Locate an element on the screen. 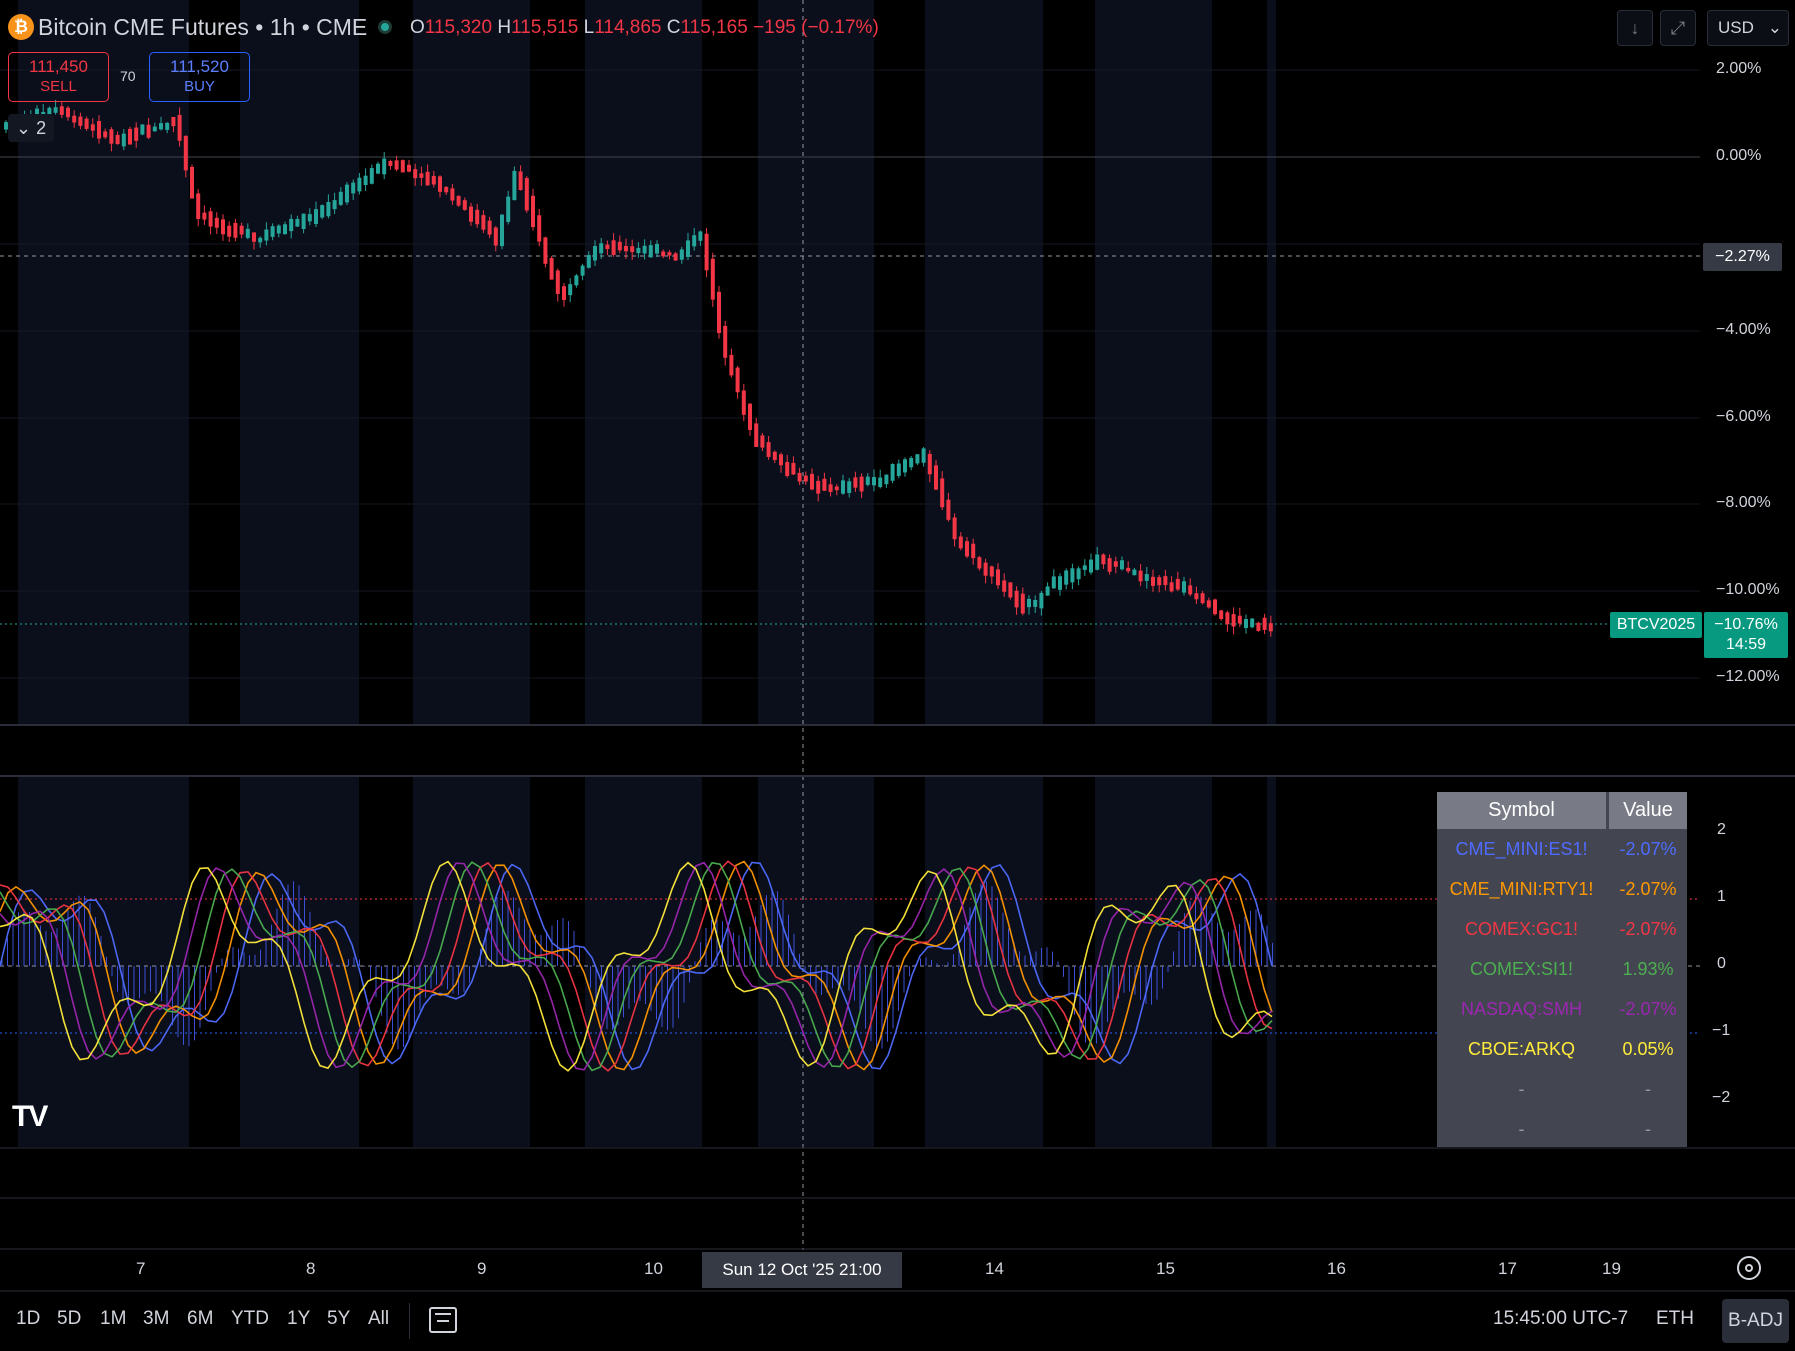  settings-gear-icon is located at coordinates (1749, 1268).